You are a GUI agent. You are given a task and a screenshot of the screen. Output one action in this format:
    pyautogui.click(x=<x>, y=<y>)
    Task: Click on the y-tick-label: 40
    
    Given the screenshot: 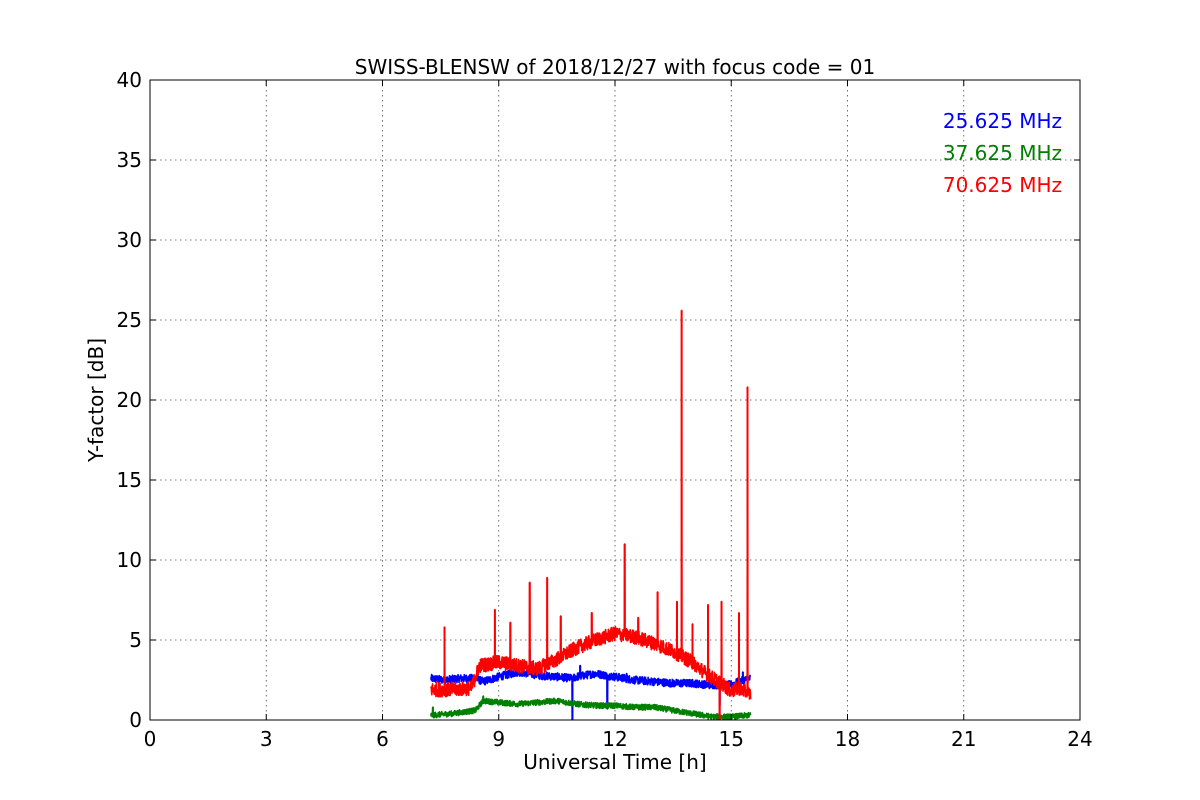 What is the action you would take?
    pyautogui.click(x=129, y=80)
    